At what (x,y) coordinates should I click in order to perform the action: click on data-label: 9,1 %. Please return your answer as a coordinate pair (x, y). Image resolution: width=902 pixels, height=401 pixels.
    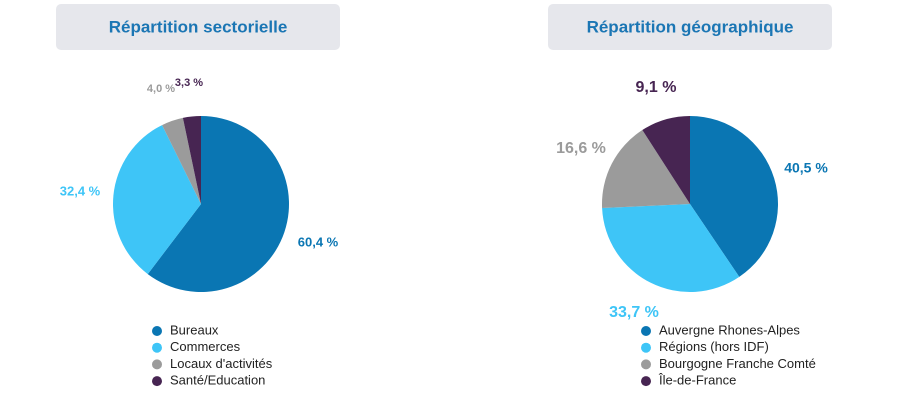
    Looking at the image, I should click on (656, 87).